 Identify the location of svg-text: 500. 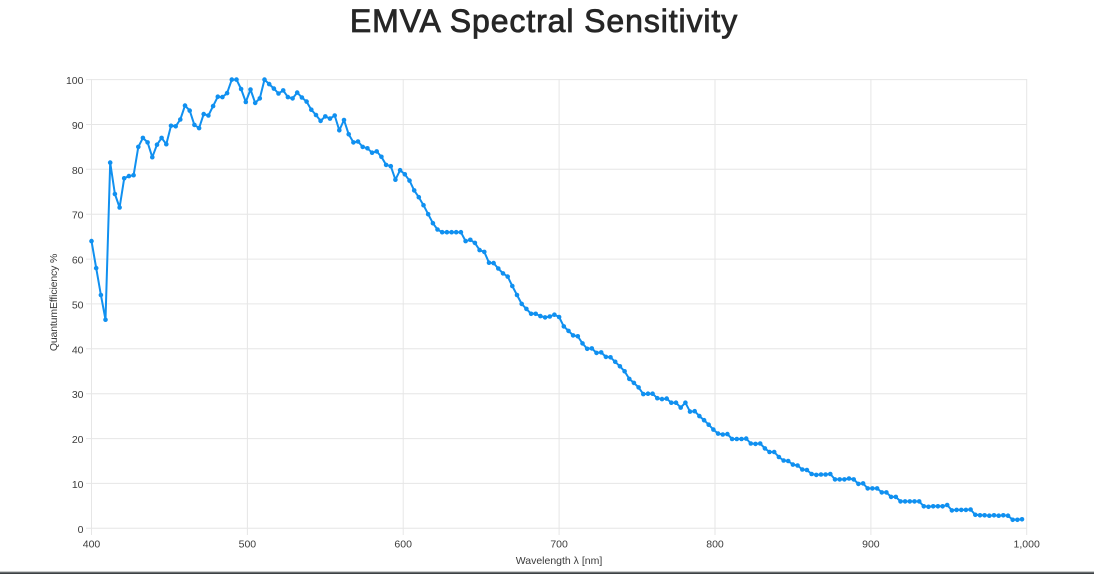
(248, 545).